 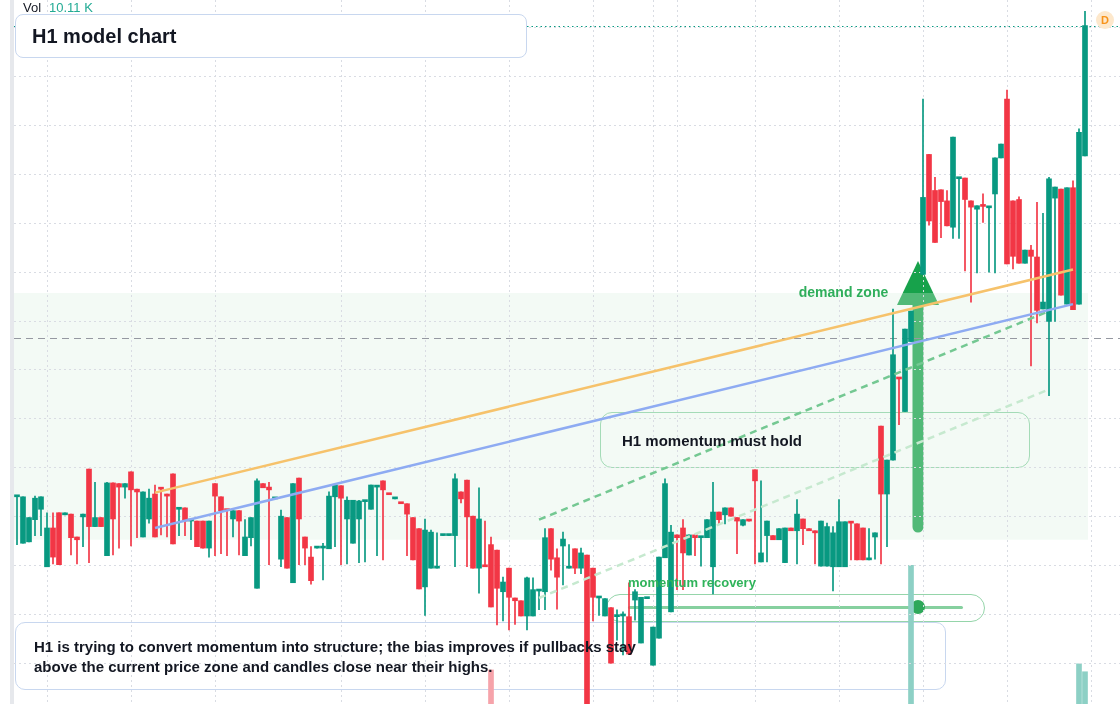 I want to click on annotation: H1 momentum must hold, so click(x=712, y=441).